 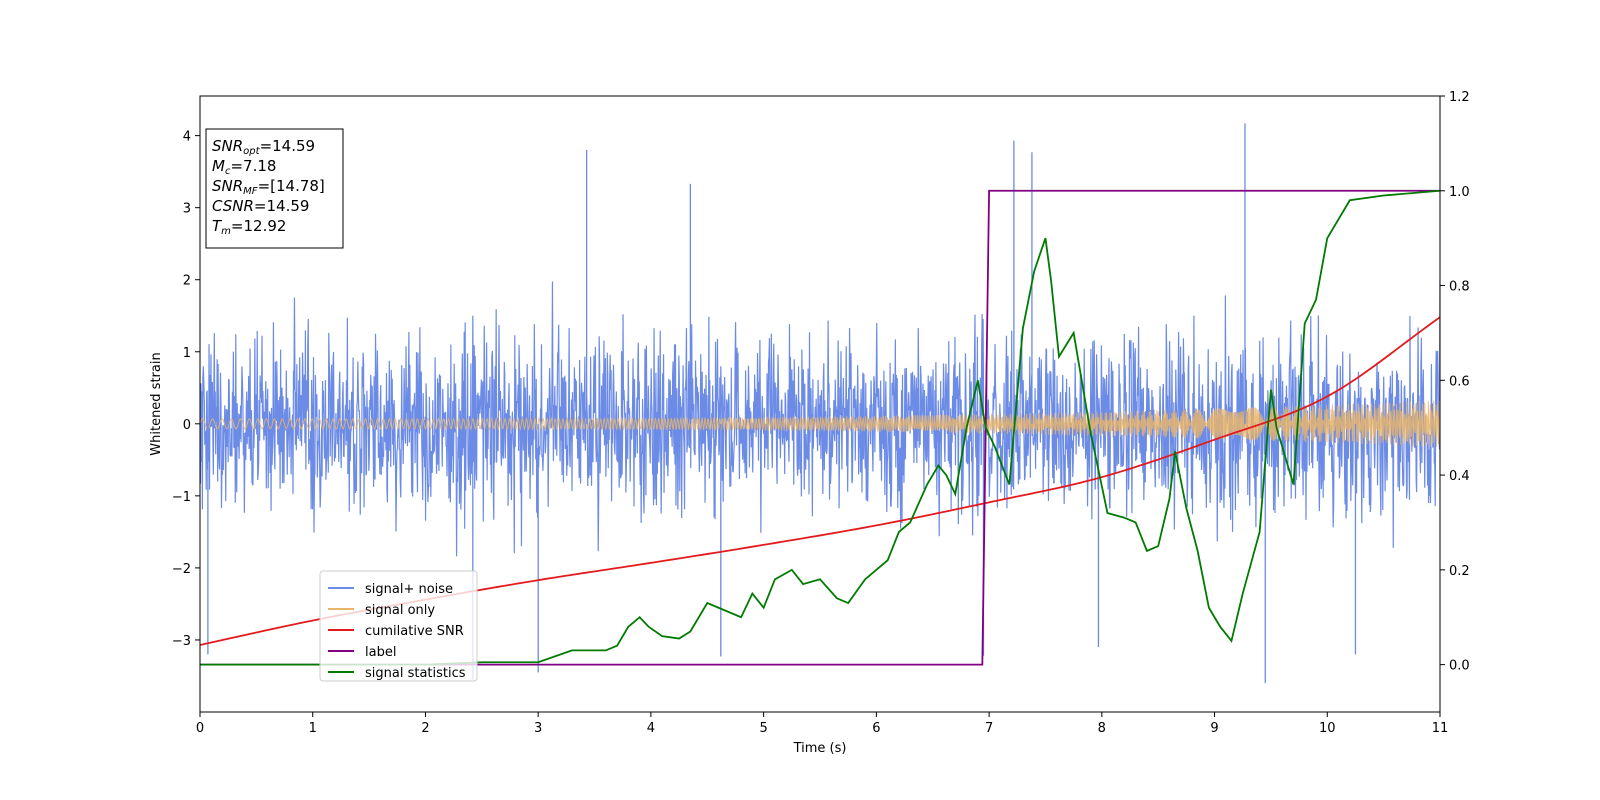 I want to click on y-axis-left: −3 −2 −1 0 1 2 3 4, so click(x=186, y=389).